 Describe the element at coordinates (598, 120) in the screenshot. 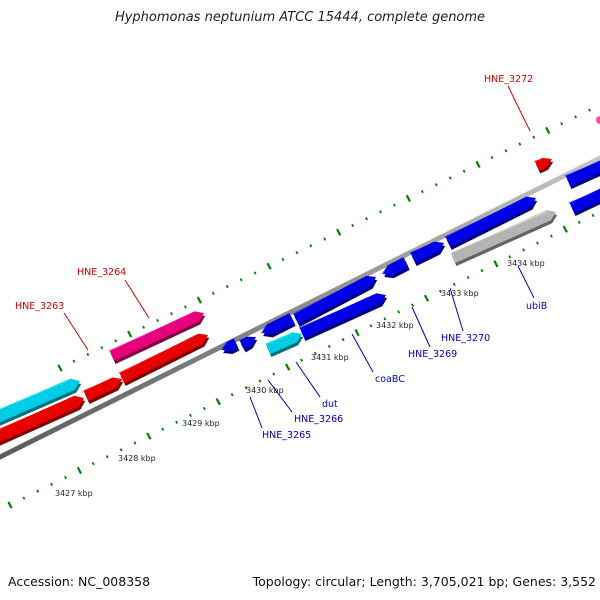

I see `edge-marker` at that location.